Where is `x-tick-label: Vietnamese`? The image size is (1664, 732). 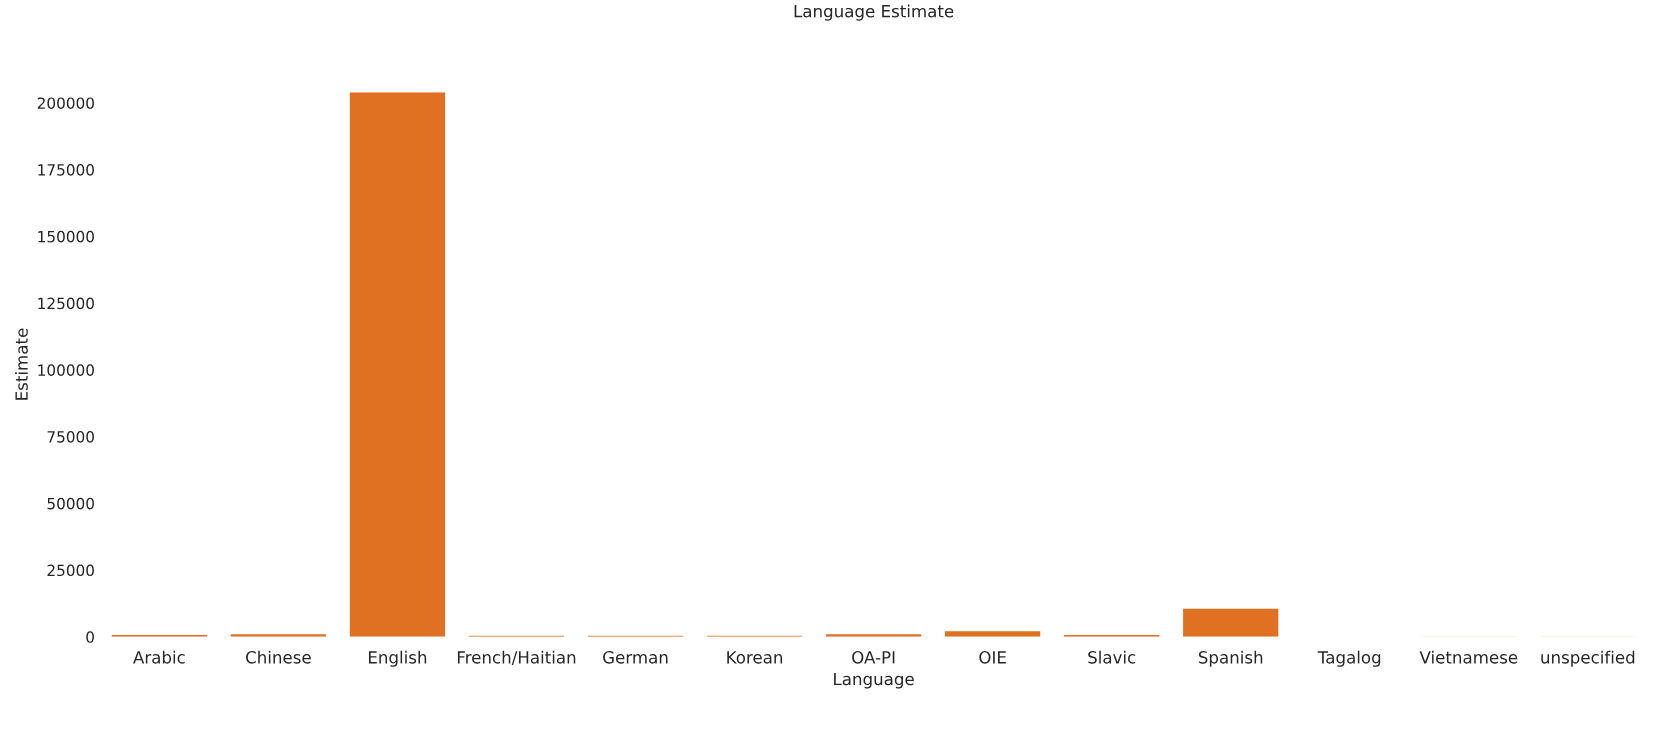 x-tick-label: Vietnamese is located at coordinates (1468, 657).